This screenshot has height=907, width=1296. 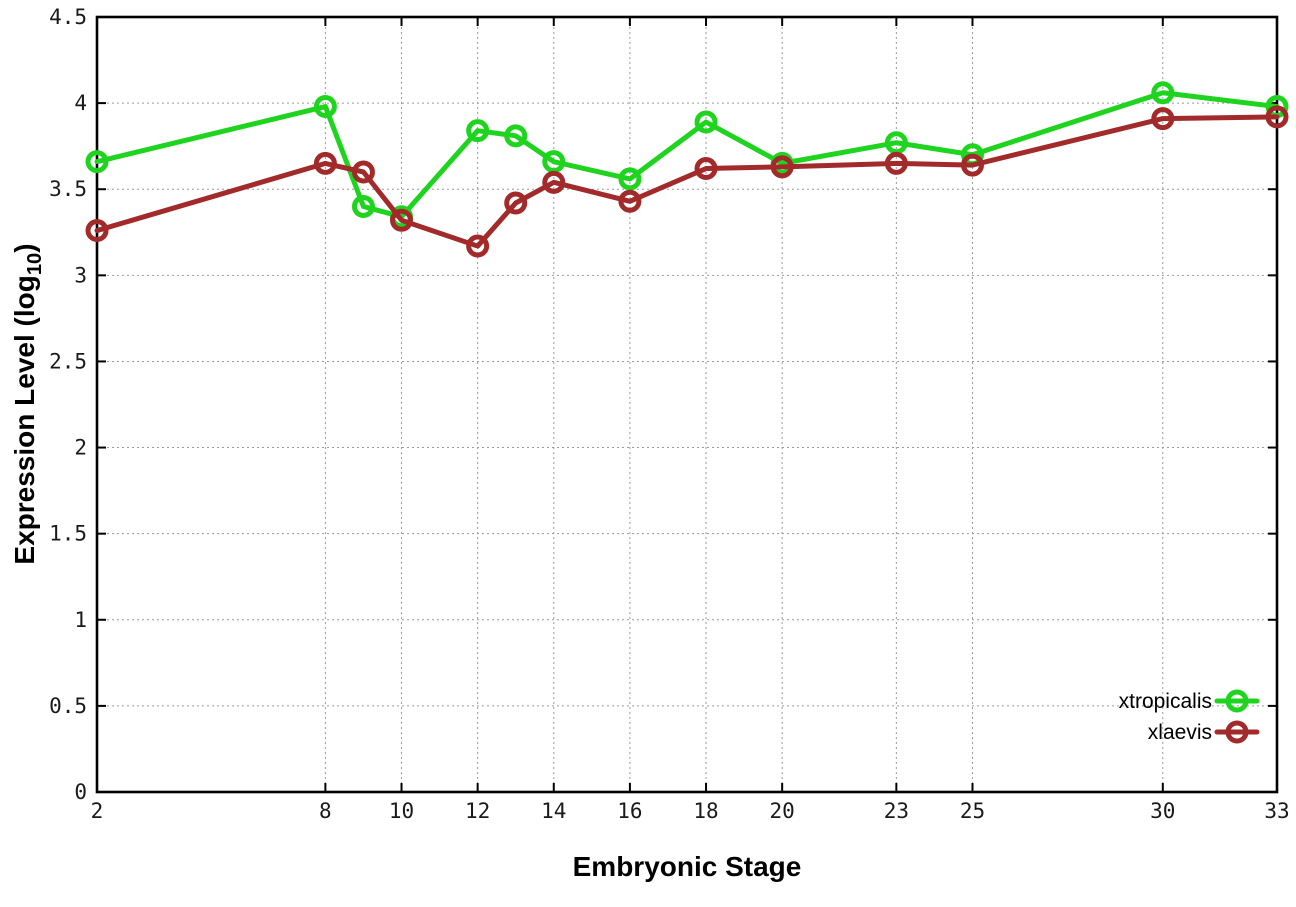 What do you see at coordinates (687, 866) in the screenshot?
I see `x-axis-title: Embryonic Stage` at bounding box center [687, 866].